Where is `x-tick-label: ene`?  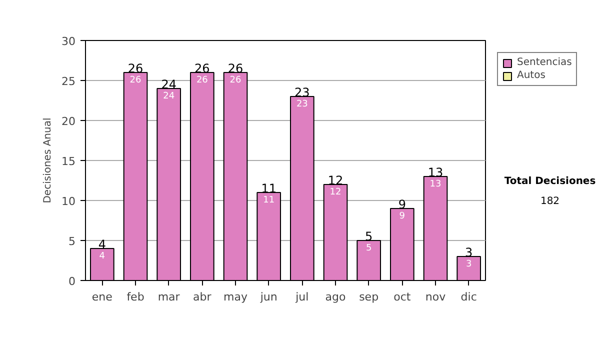
x-tick-label: ene is located at coordinates (102, 297).